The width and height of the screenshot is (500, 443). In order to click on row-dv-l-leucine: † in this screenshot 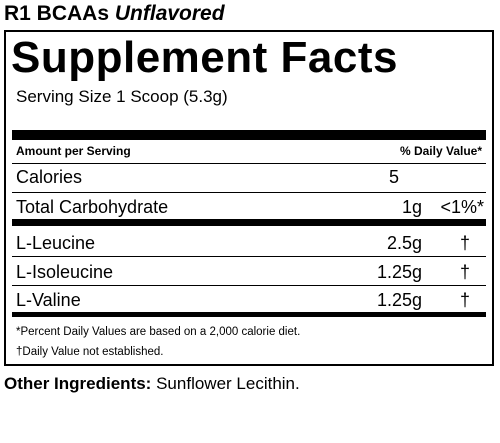, I will do `click(464, 243)`.